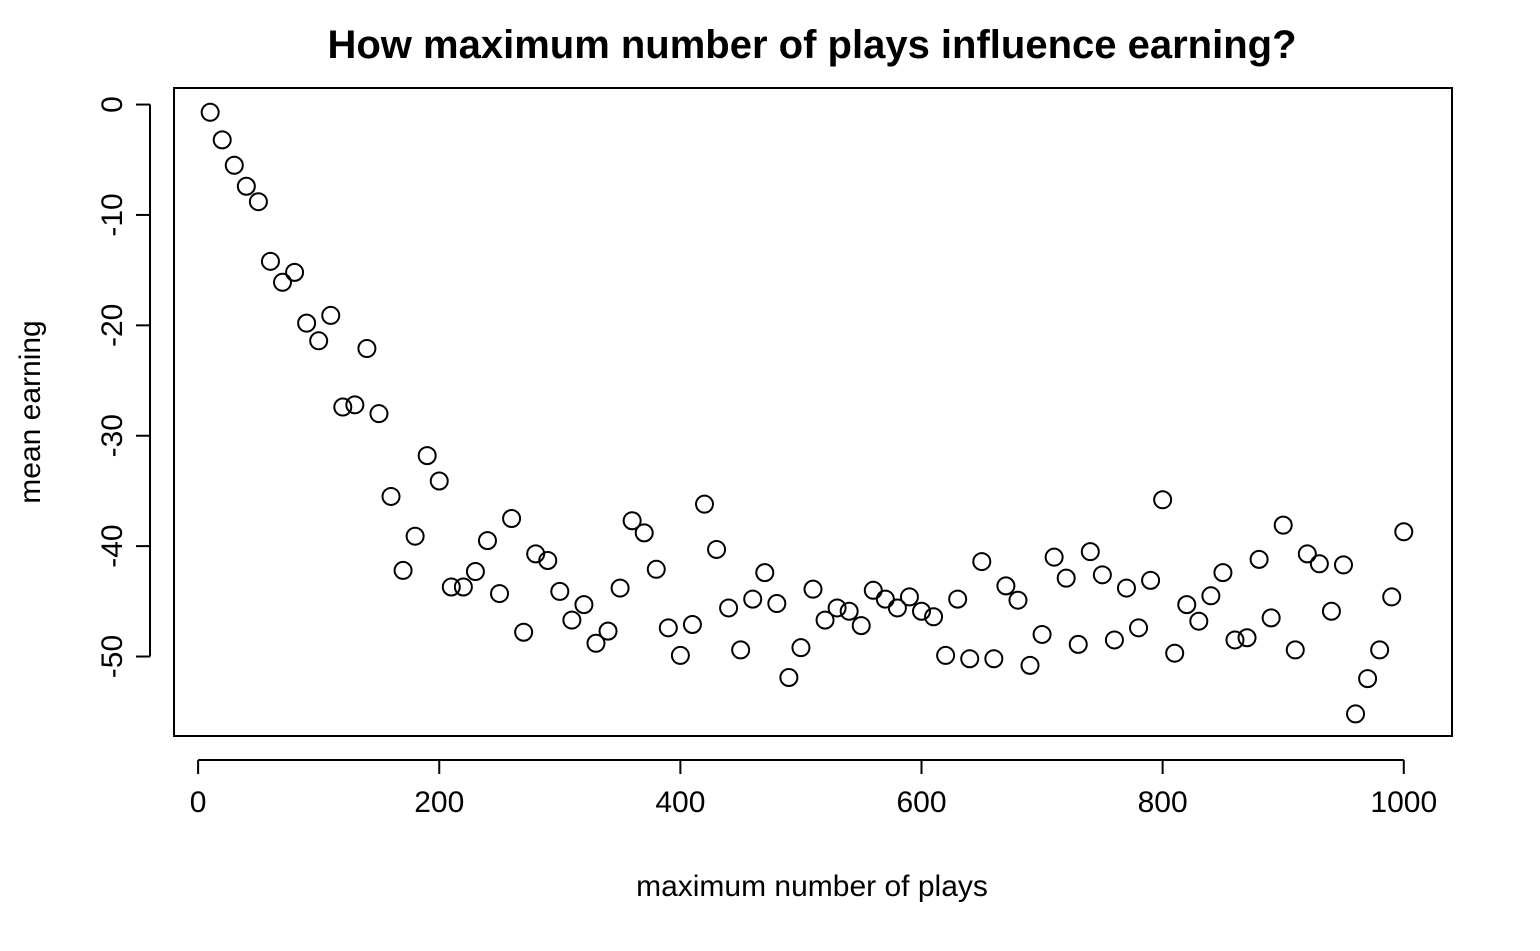  Describe the element at coordinates (680, 802) in the screenshot. I see `x-tick-label: 400` at that location.